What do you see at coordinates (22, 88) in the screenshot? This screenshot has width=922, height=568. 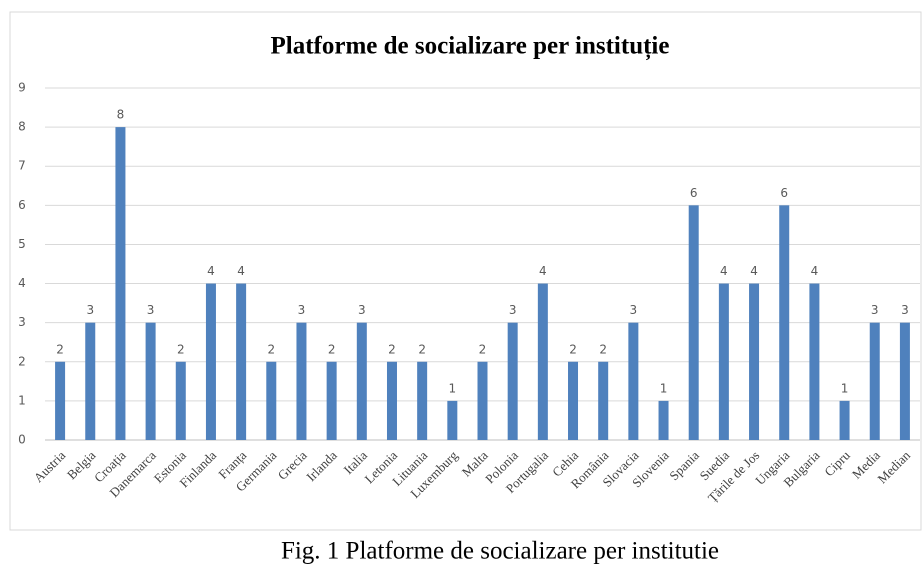 I see `y-tick-label: 9` at bounding box center [22, 88].